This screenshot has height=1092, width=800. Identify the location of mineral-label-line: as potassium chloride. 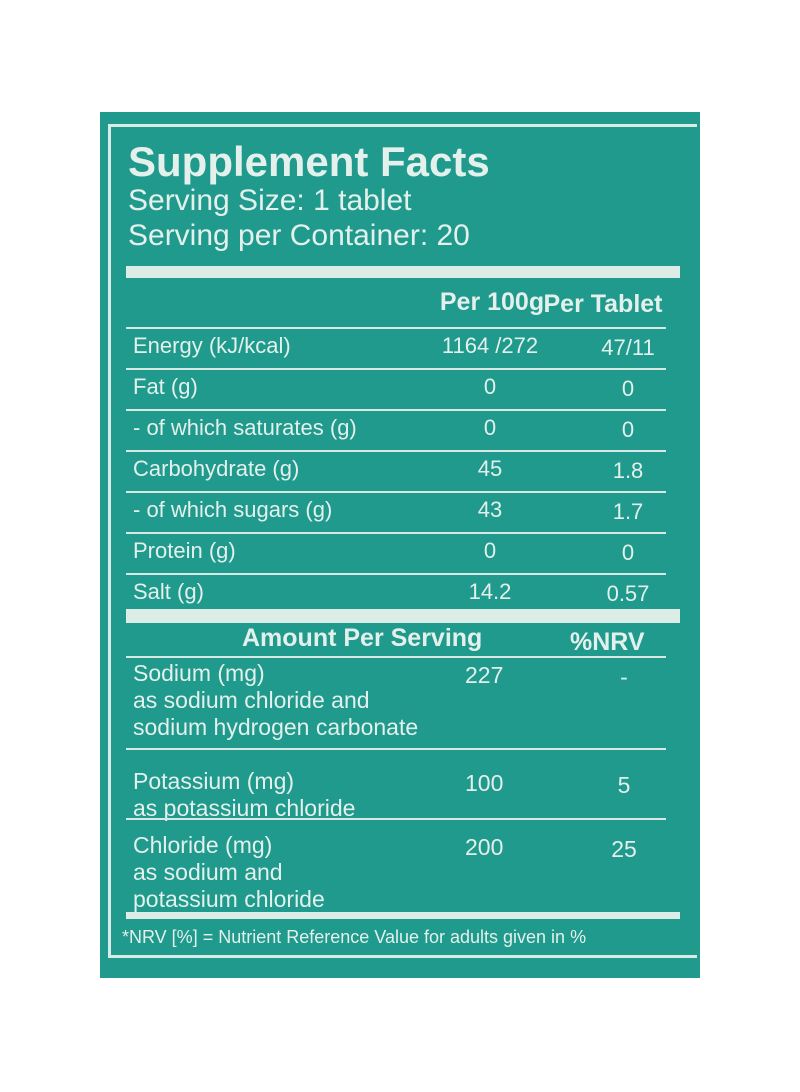
(244, 808).